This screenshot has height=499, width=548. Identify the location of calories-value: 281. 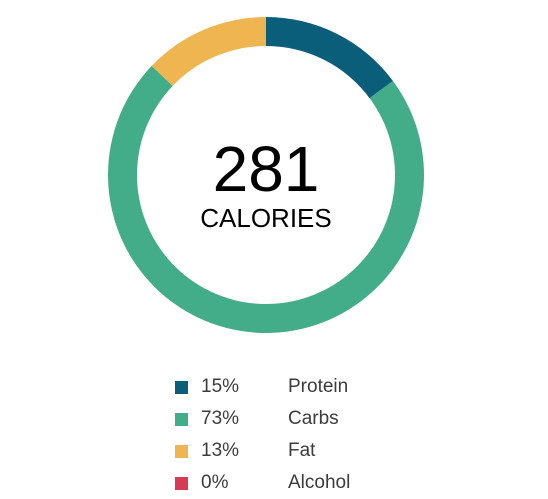
(266, 169).